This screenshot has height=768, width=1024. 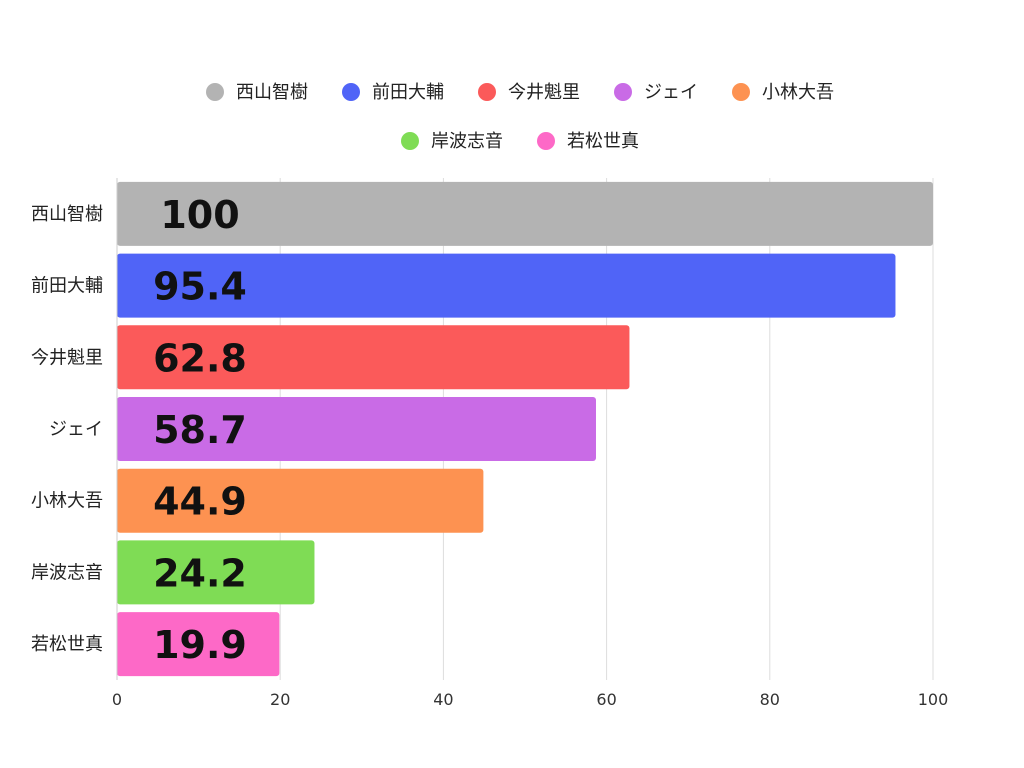 What do you see at coordinates (67, 286) in the screenshot?
I see `category-label: 前田大輔` at bounding box center [67, 286].